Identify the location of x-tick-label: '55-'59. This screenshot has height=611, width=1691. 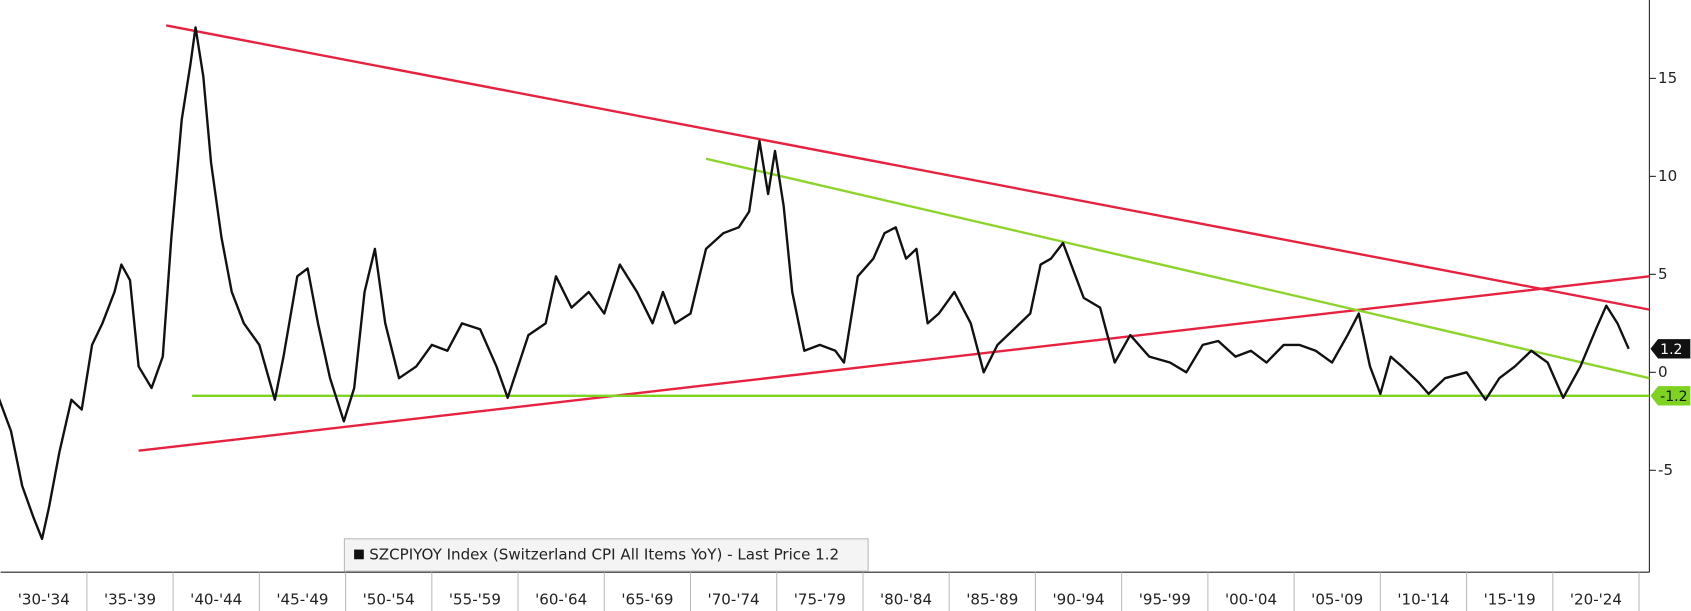
(475, 600).